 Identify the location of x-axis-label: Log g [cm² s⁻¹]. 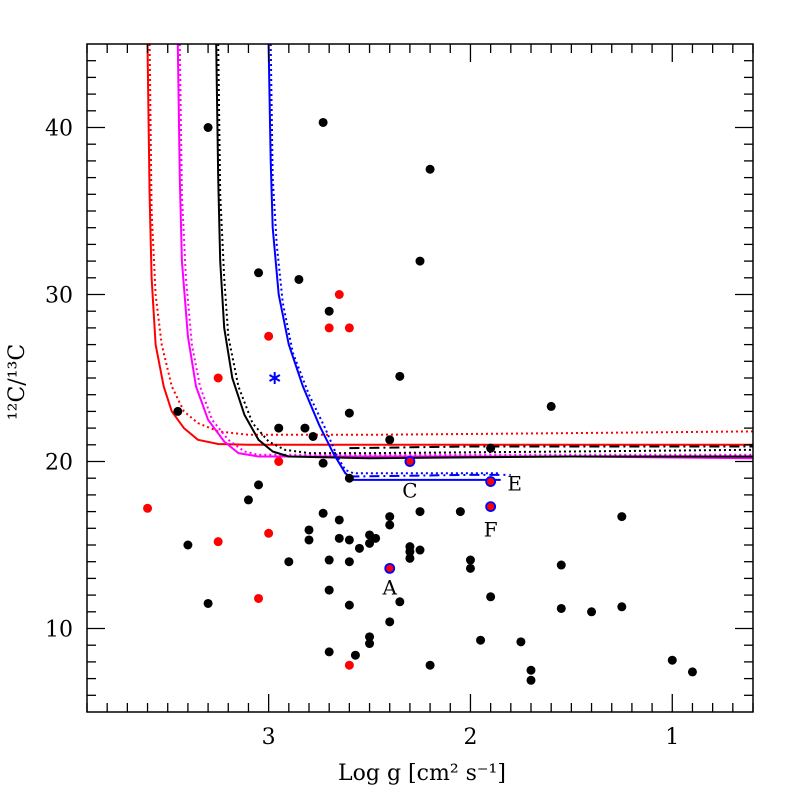
(422, 773).